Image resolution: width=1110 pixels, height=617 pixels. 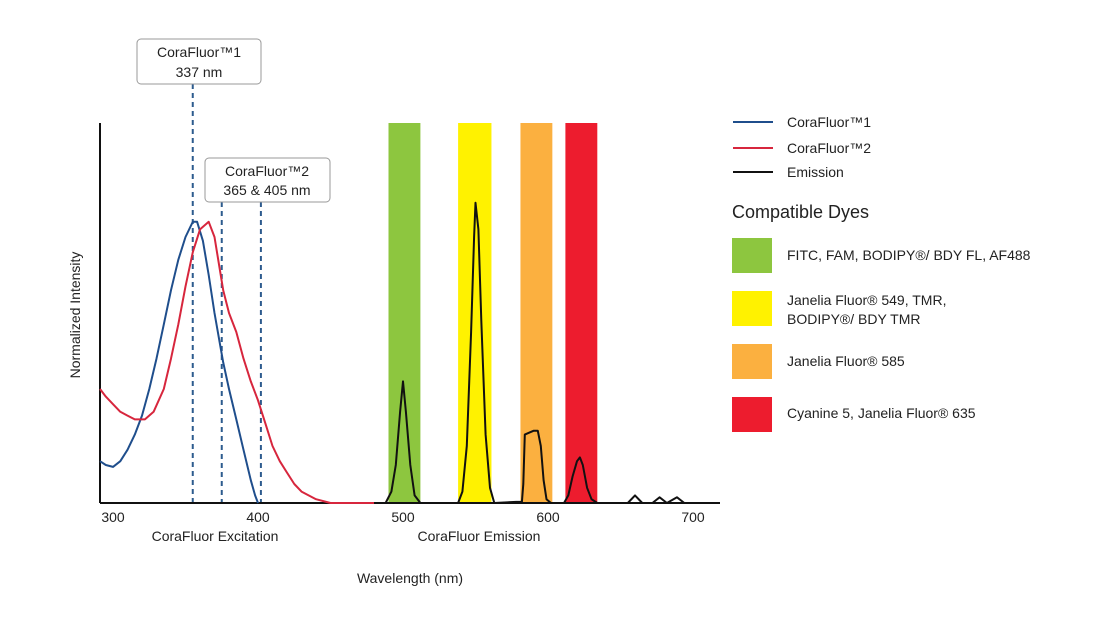 What do you see at coordinates (410, 578) in the screenshot?
I see `x-axis-label: Wavelength (nm)` at bounding box center [410, 578].